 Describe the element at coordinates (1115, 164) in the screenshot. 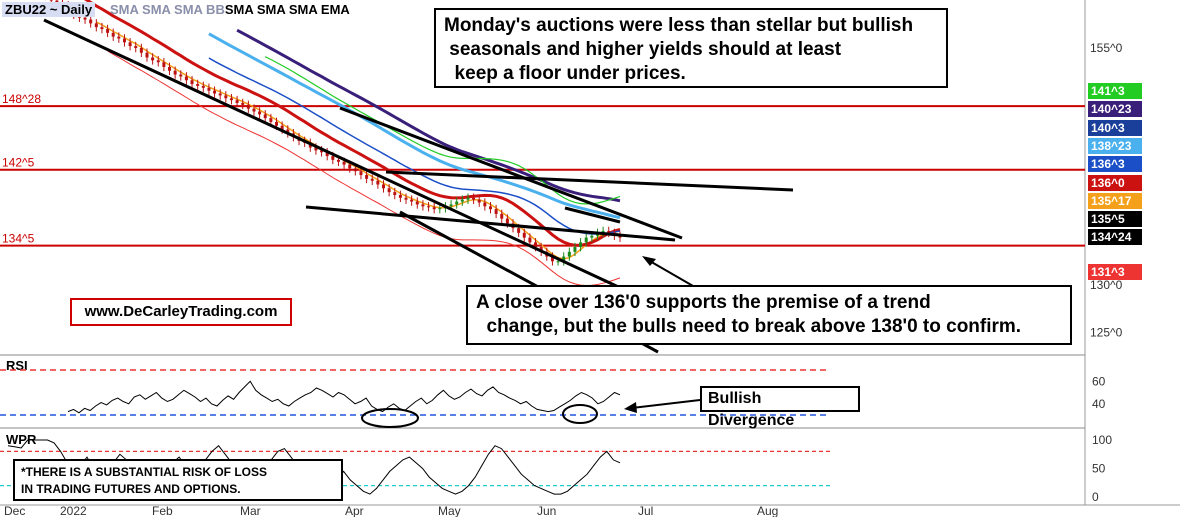

I see `price-tag: 136^3` at that location.